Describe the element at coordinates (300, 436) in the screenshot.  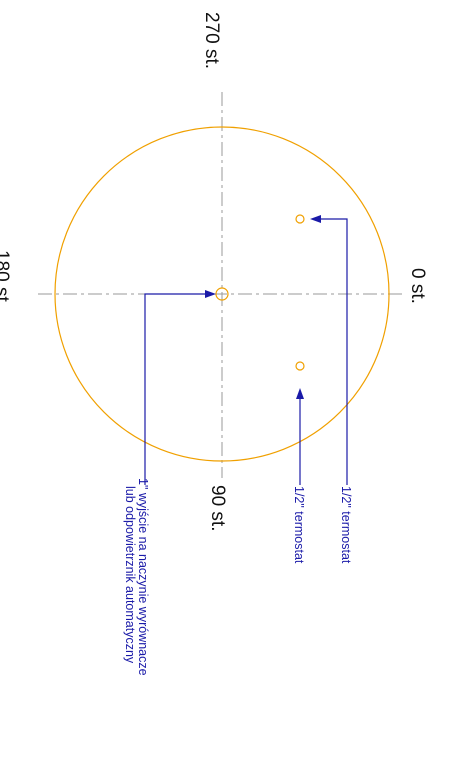
I see `leader-thermostat-bottom` at that location.